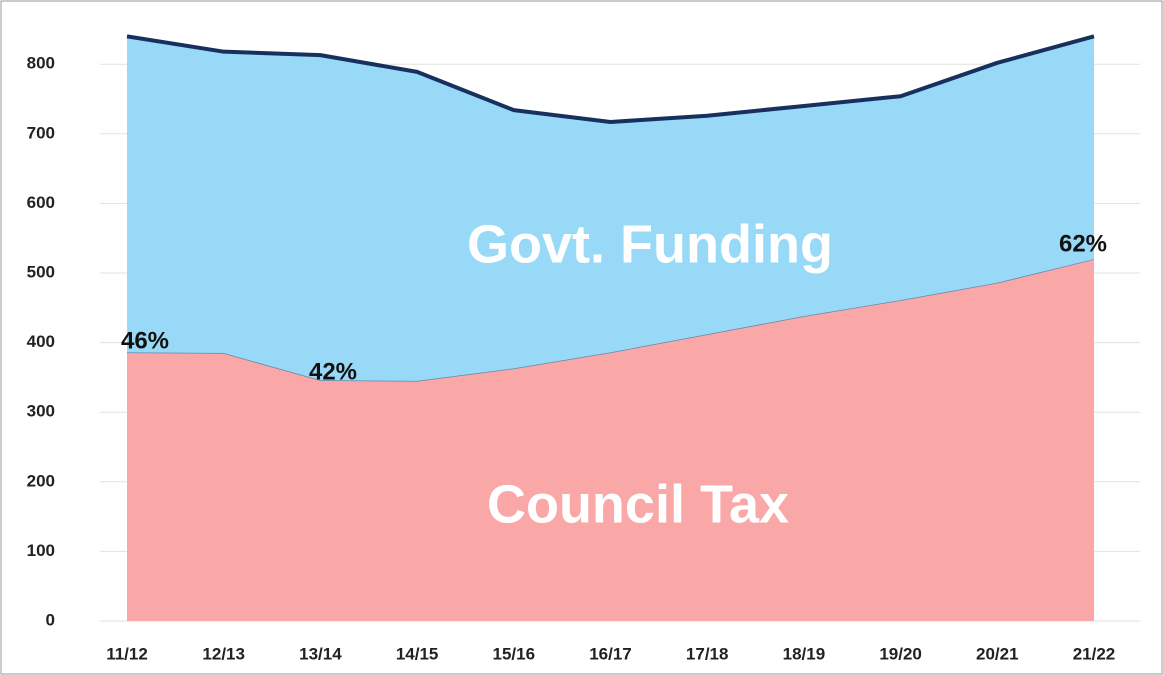 The height and width of the screenshot is (675, 1163). Describe the element at coordinates (900, 653) in the screenshot. I see `x-tick-label: 19/20` at that location.